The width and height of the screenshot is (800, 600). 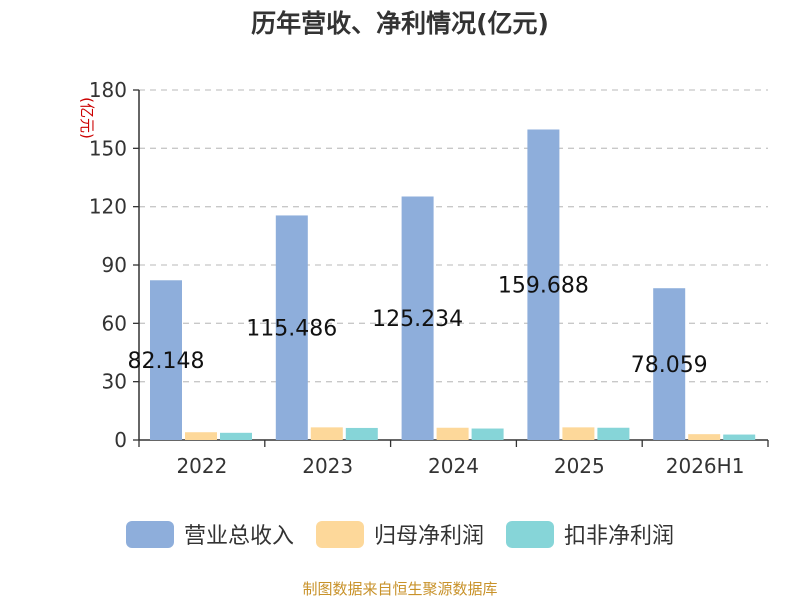 I want to click on y-tick-label: 60, so click(x=114, y=323).